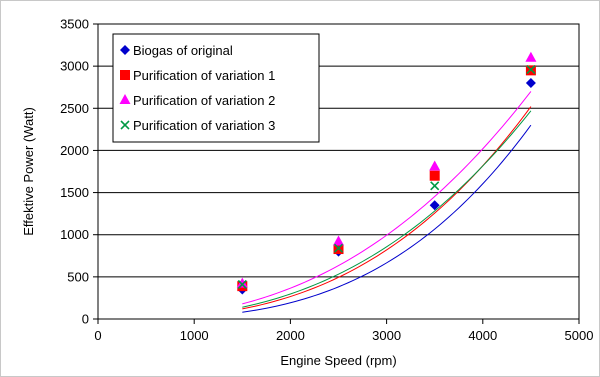 The image size is (600, 377). What do you see at coordinates (194, 335) in the screenshot?
I see `x-tick-label: 1000` at bounding box center [194, 335].